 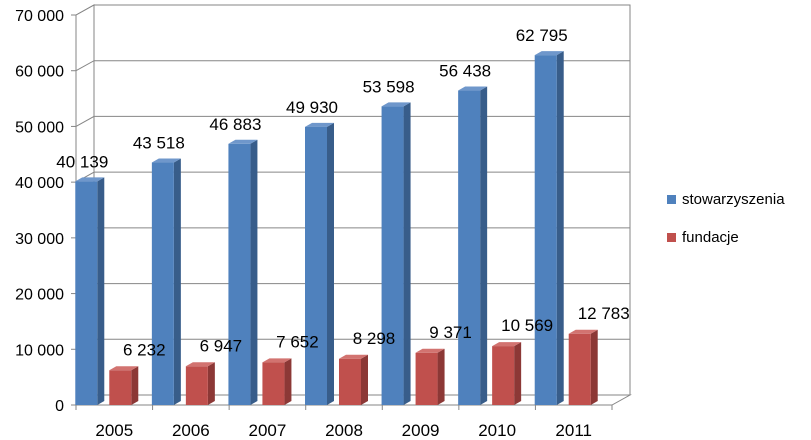 What do you see at coordinates (191, 430) in the screenshot?
I see `x-tick-label: 2006` at bounding box center [191, 430].